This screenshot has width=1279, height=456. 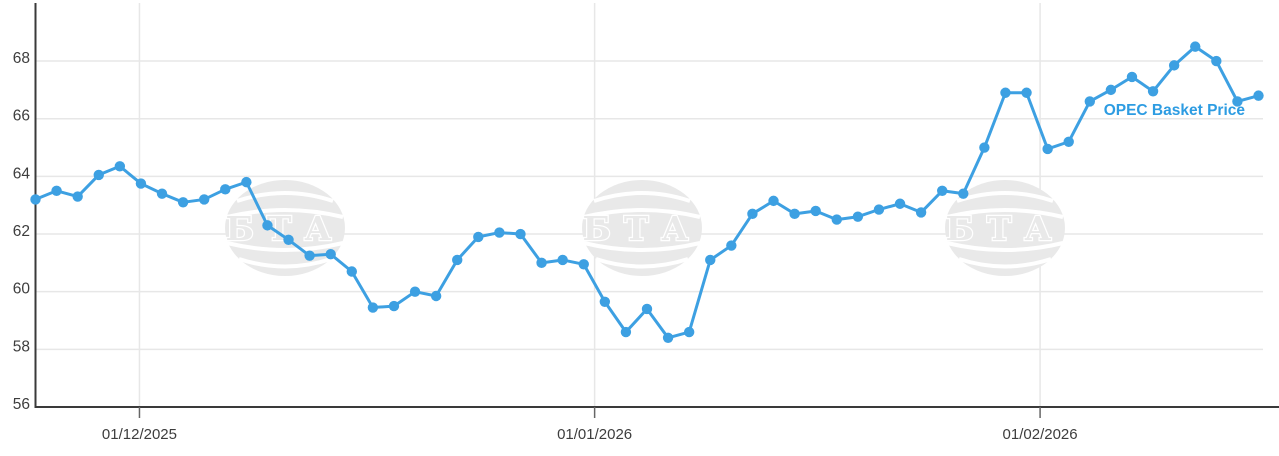 What do you see at coordinates (1040, 434) in the screenshot?
I see `x-tick-label: 01/02/2026` at bounding box center [1040, 434].